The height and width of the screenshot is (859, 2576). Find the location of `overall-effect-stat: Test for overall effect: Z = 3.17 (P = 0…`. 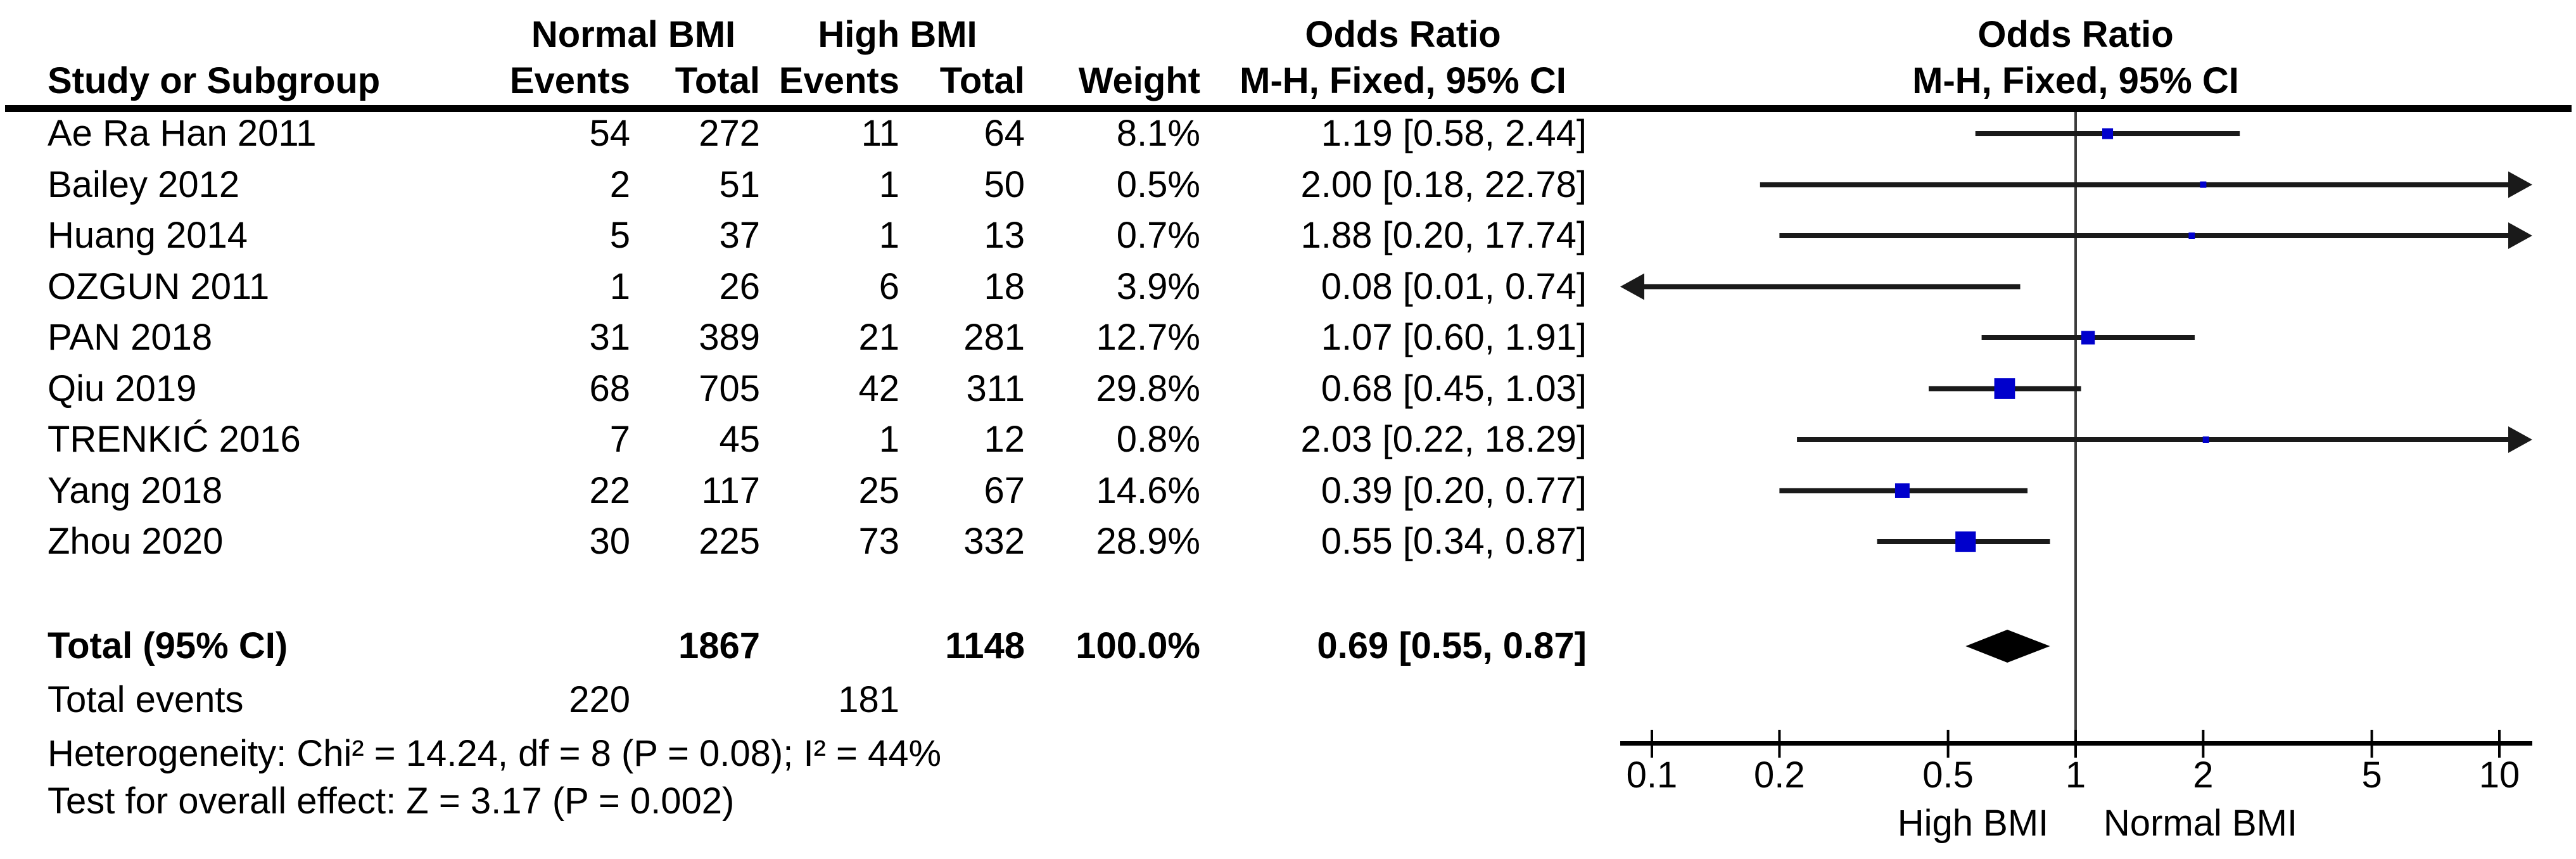

overall-effect-stat: Test for overall effect: Z = 3.17 (P = 0… is located at coordinates (391, 801).